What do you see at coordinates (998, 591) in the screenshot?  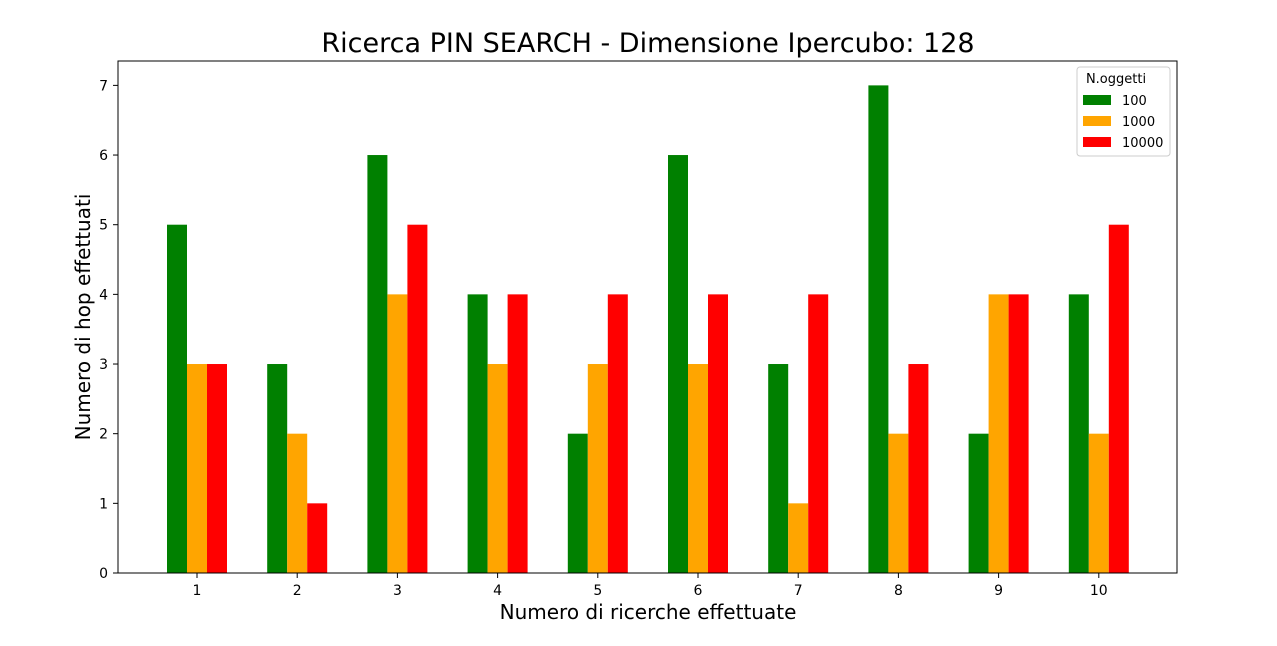 I see `x-tick-label: 9` at bounding box center [998, 591].